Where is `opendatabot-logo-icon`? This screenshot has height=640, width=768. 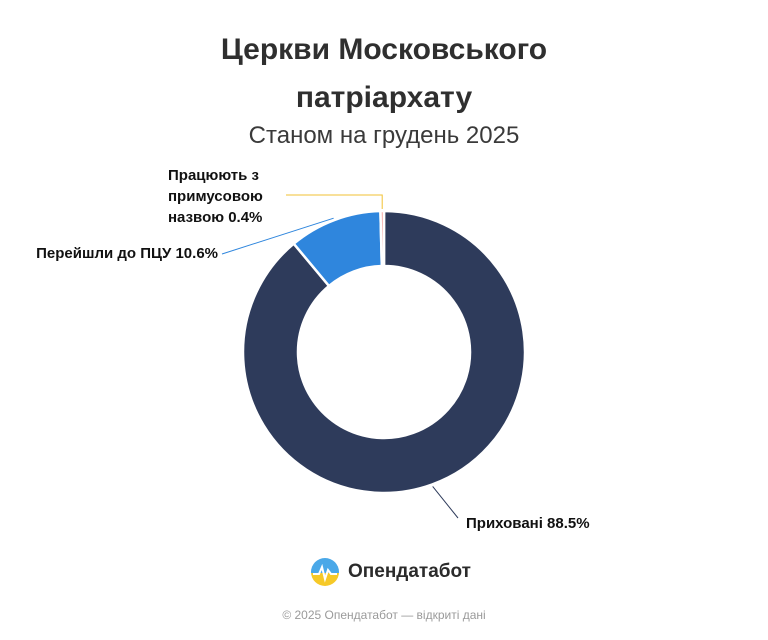 opendatabot-logo-icon is located at coordinates (325, 572).